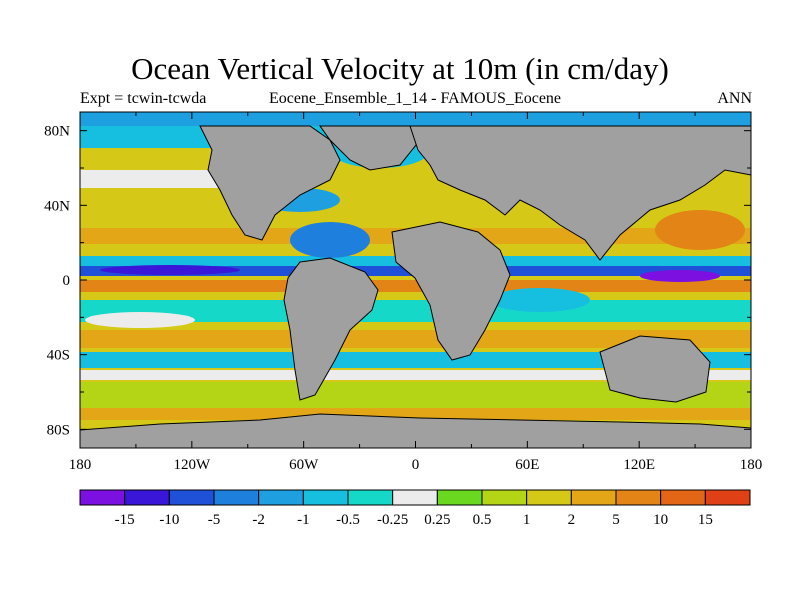  What do you see at coordinates (57, 132) in the screenshot?
I see `lat-tick-label: 80N` at bounding box center [57, 132].